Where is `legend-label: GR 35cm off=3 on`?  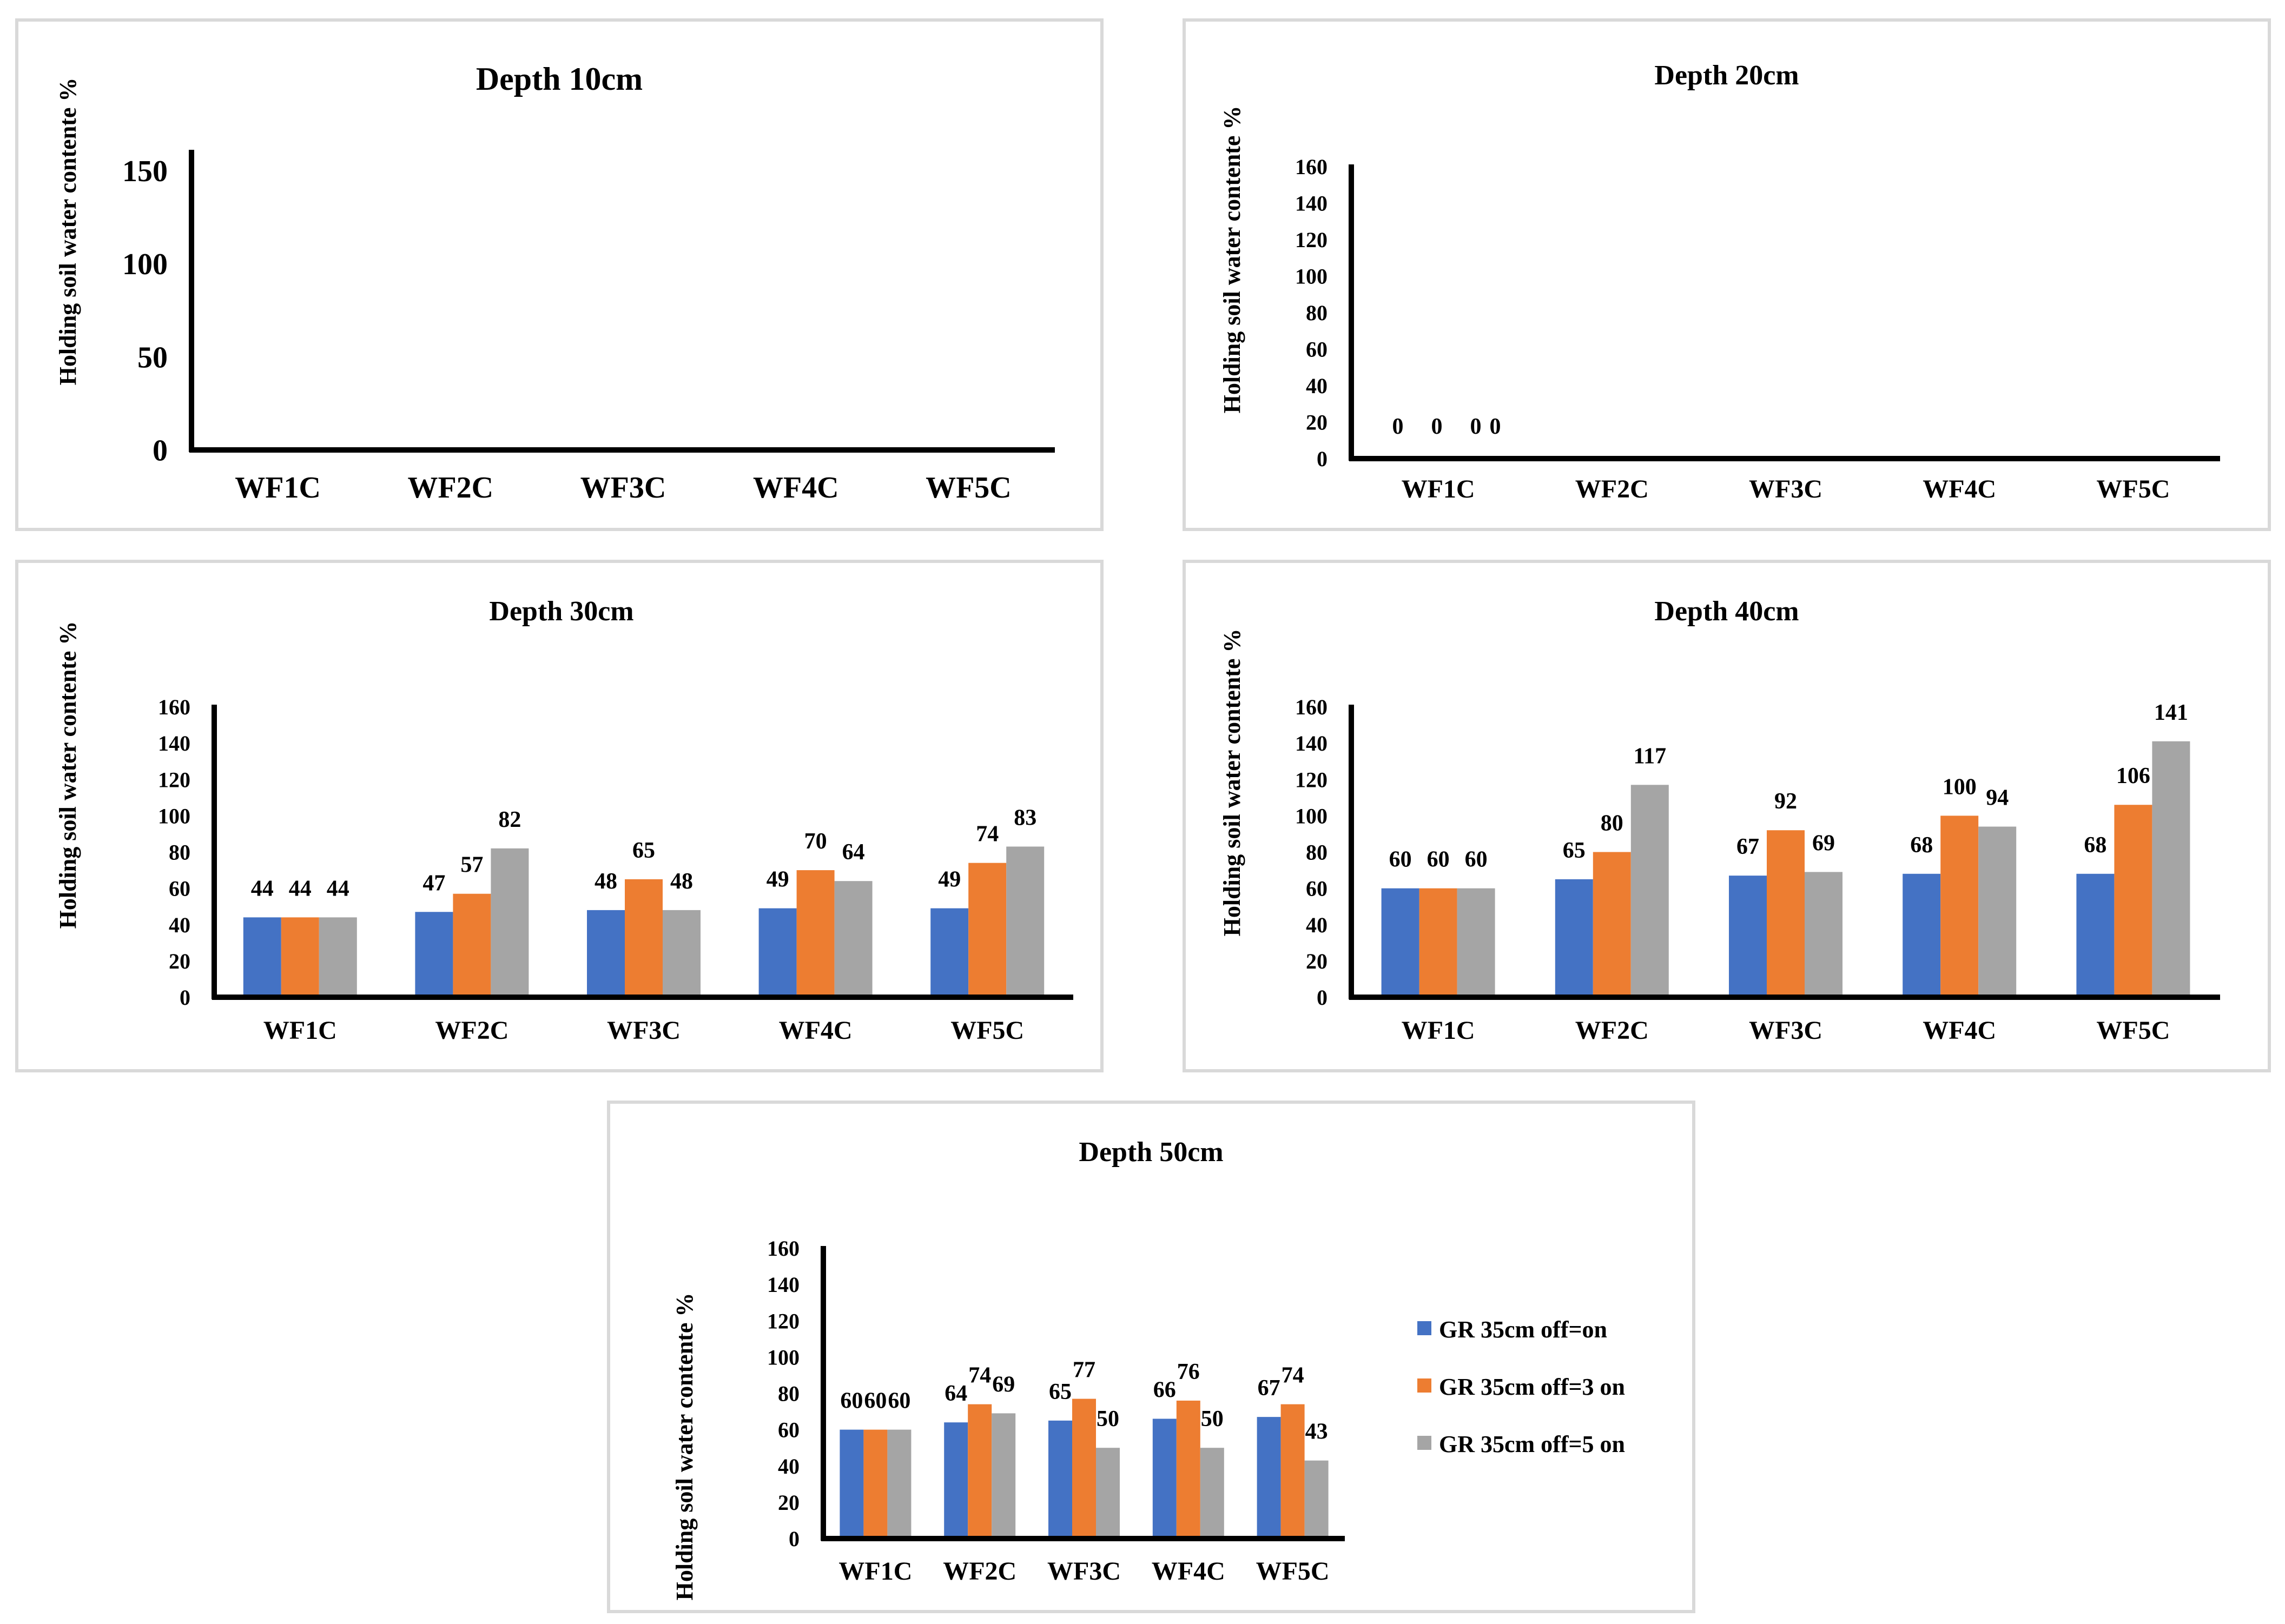 legend-label: GR 35cm off=3 on is located at coordinates (1532, 1387).